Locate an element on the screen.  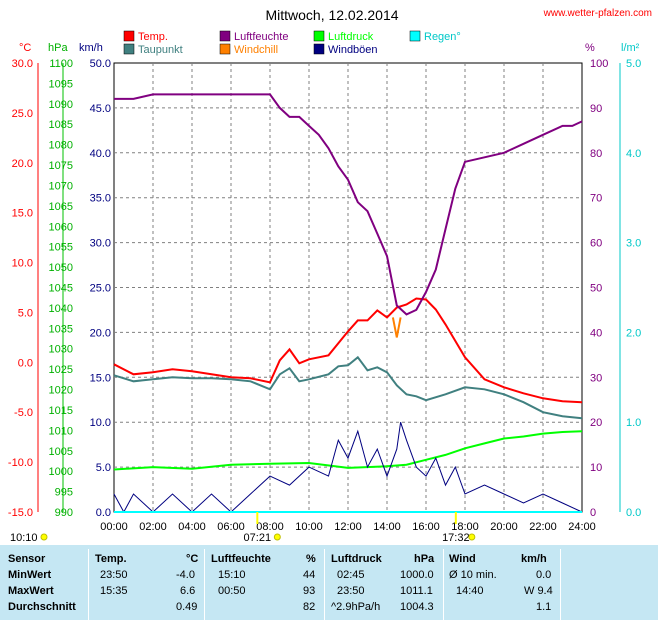
legend-label: Temp. is located at coordinates (153, 37).